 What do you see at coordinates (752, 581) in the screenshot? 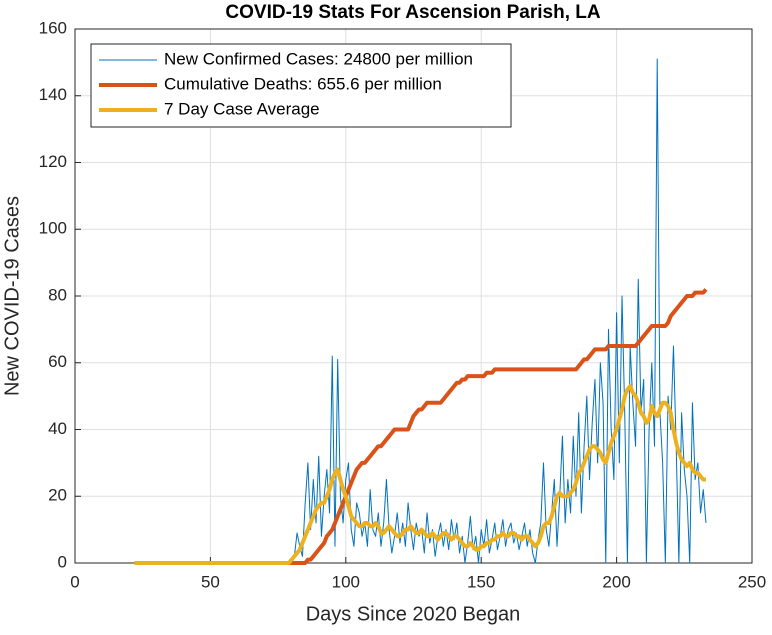
I see `x-tick-label: 250` at bounding box center [752, 581].